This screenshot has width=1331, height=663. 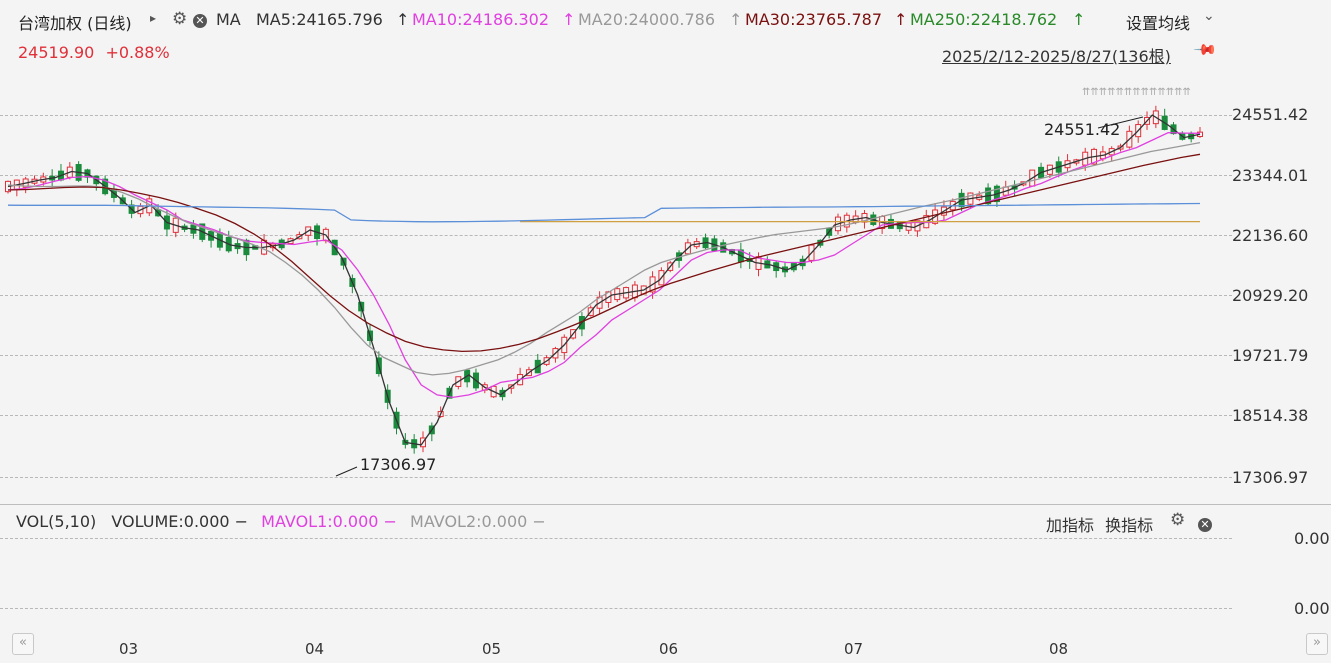 I want to click on ma5-value: MA5:24165.796, so click(x=319, y=19).